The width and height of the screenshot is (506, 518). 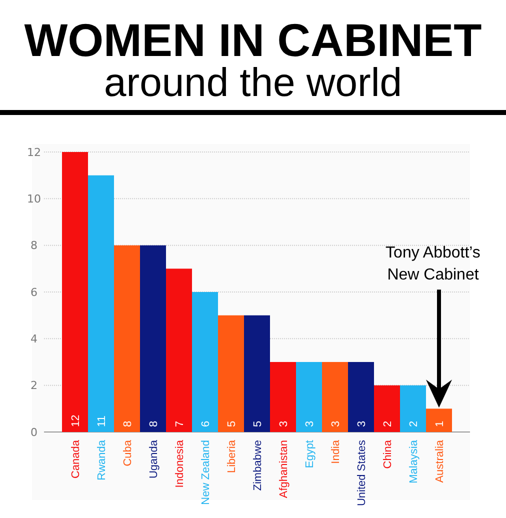 I want to click on x-tick-label: Uganda, so click(x=154, y=459).